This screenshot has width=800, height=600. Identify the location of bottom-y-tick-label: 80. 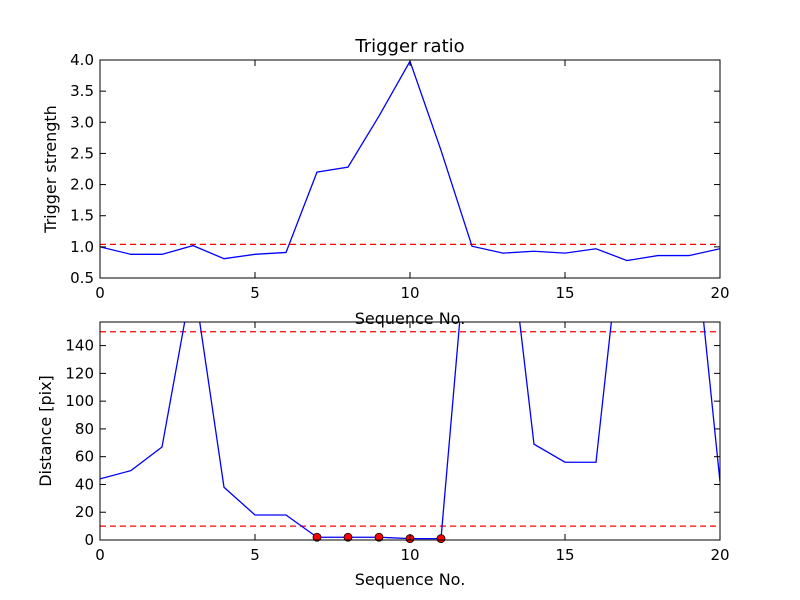
(84, 429).